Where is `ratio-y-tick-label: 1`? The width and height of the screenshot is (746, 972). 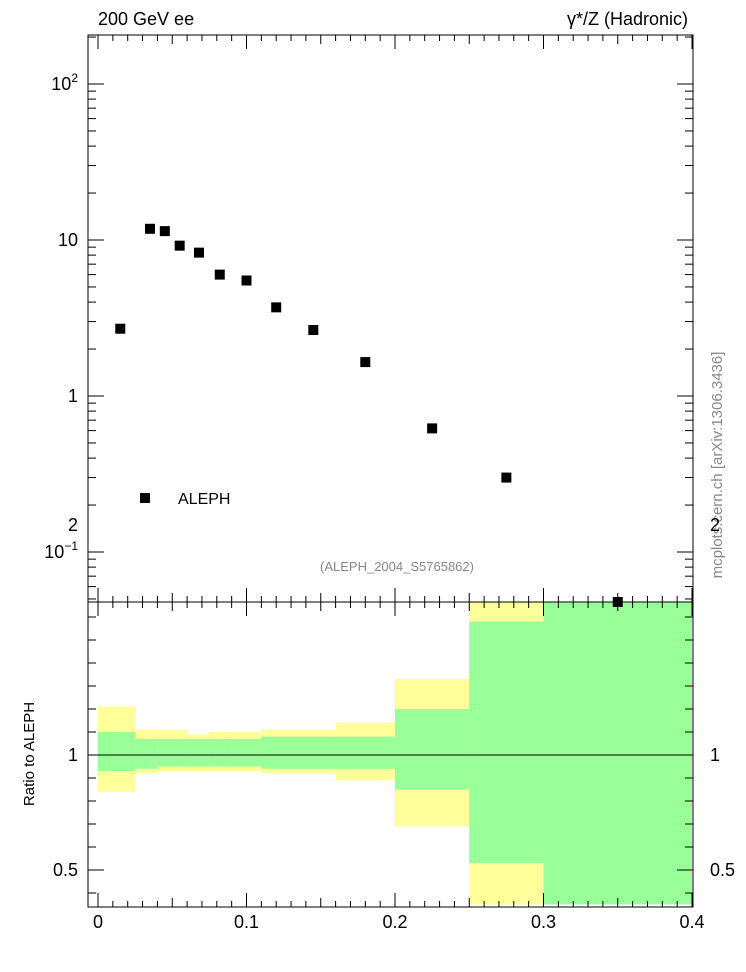 ratio-y-tick-label: 1 is located at coordinates (73, 755).